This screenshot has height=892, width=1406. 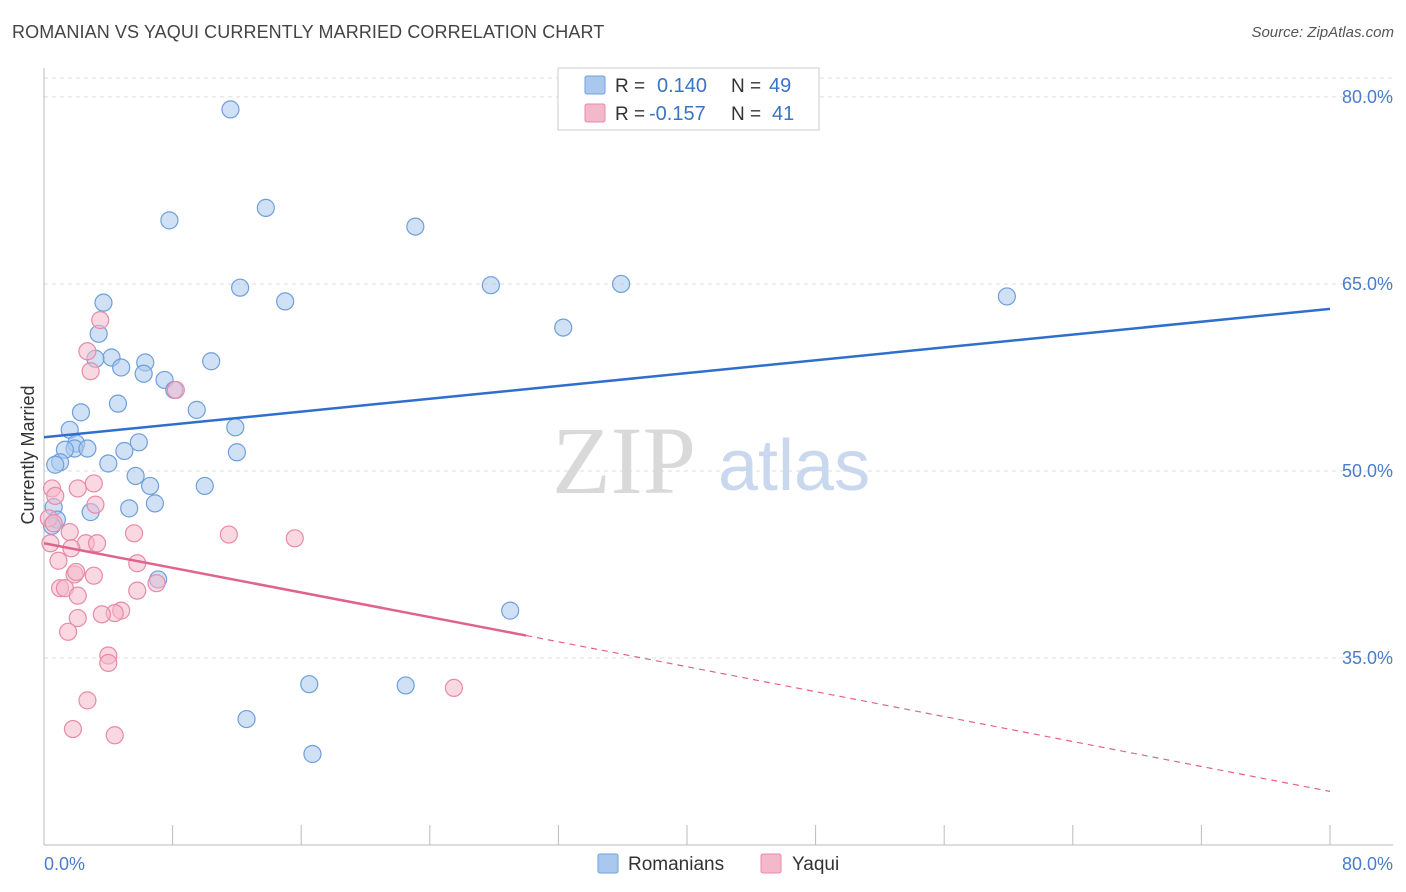 I want to click on bottom-legend-yaqui: Yaqui, so click(x=815, y=864).